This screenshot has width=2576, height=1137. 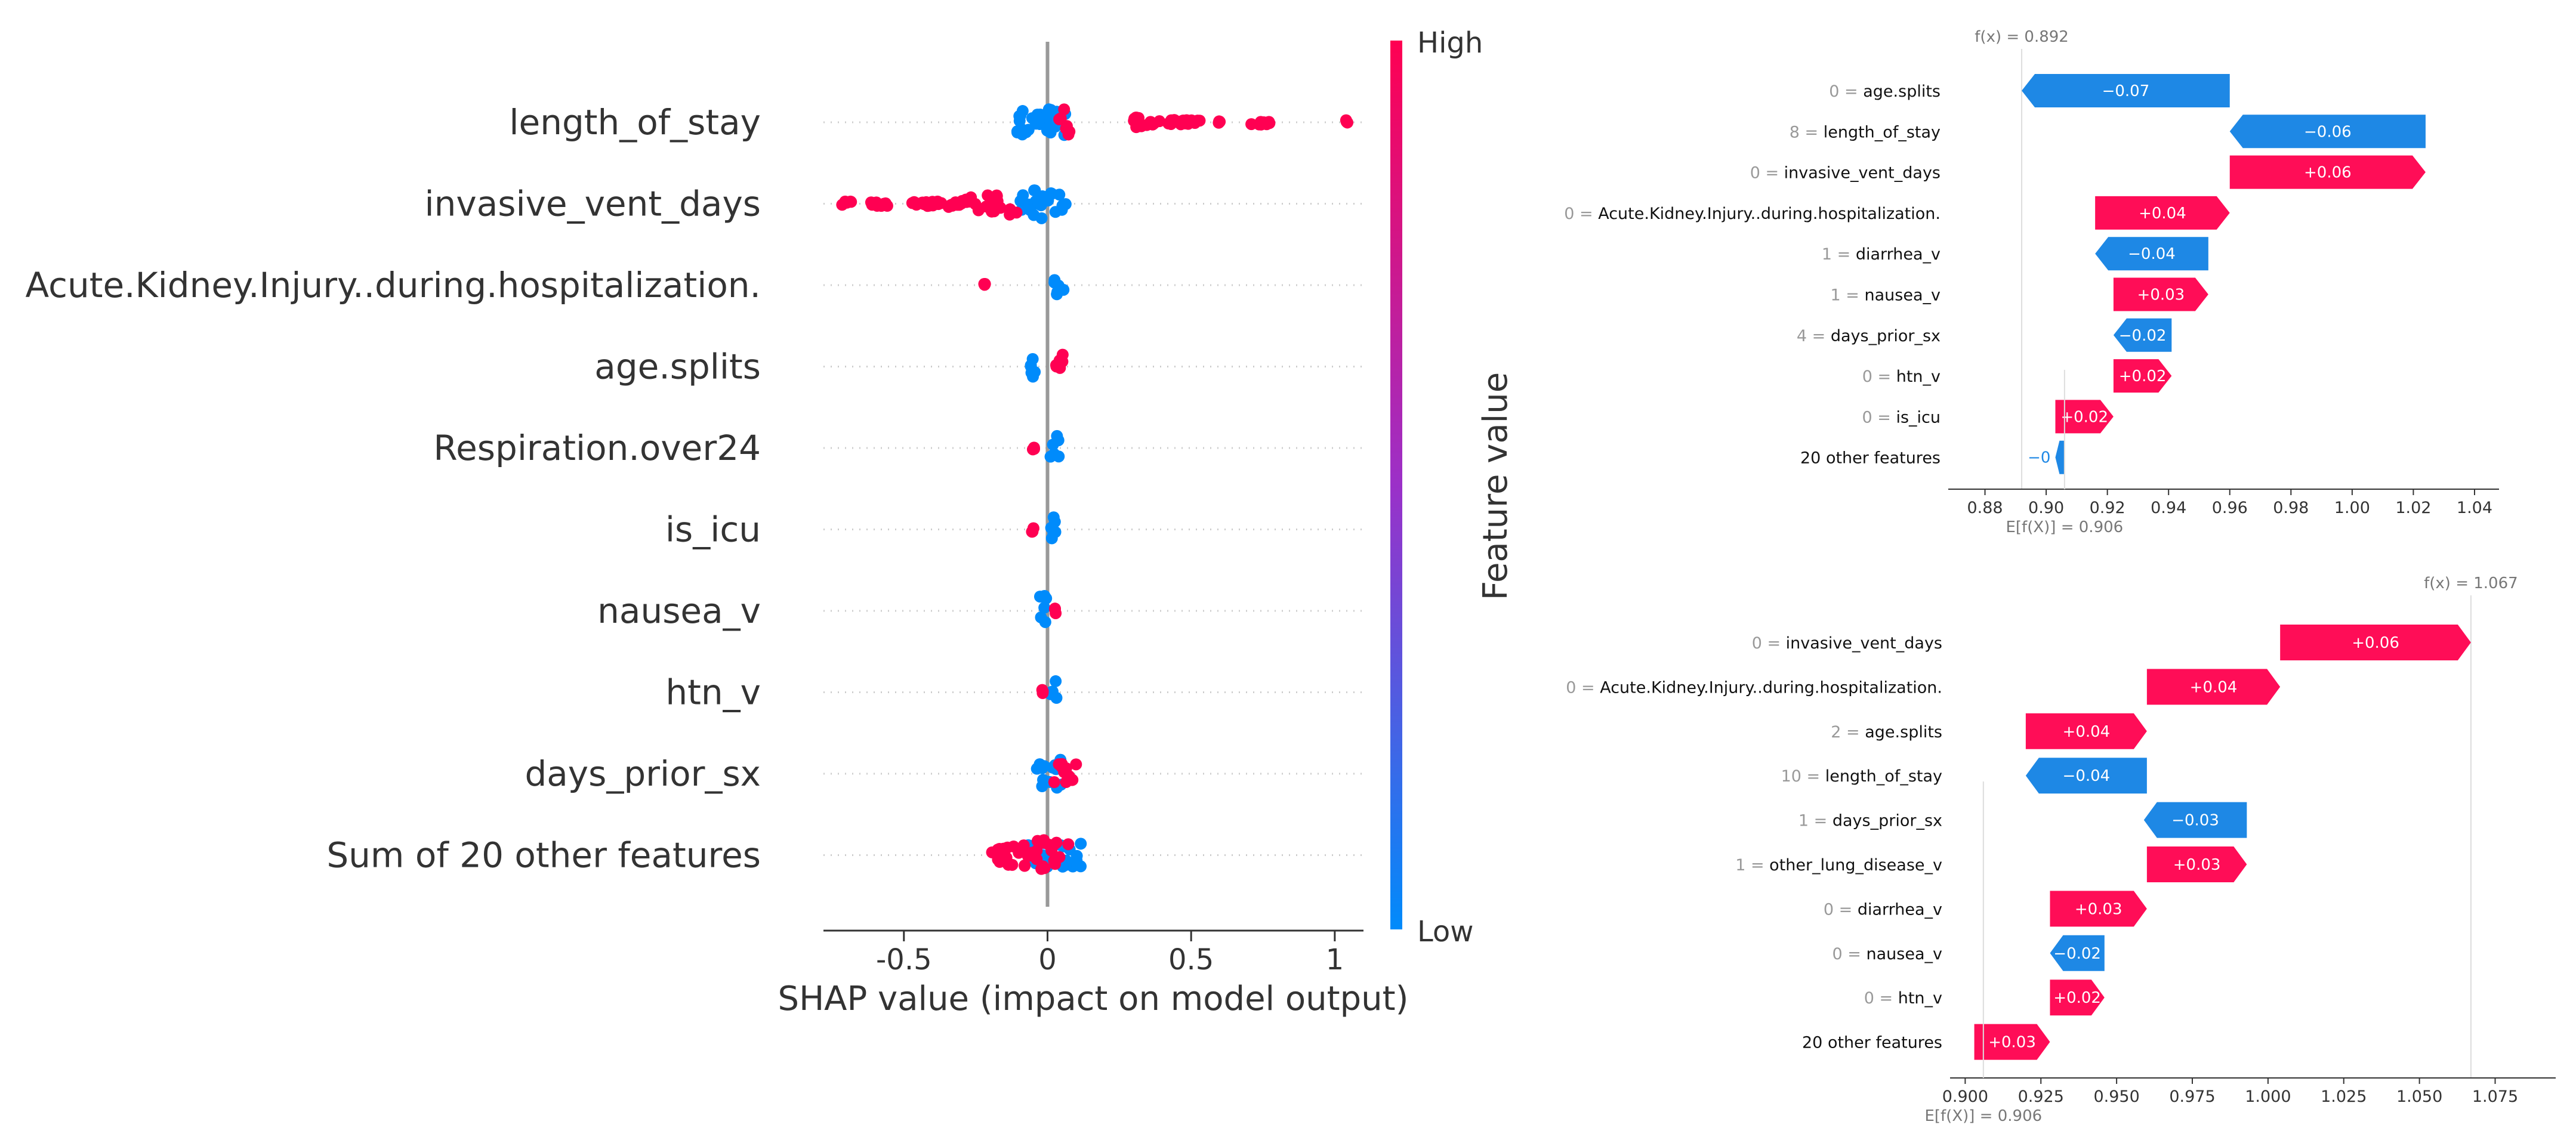 I want to click on feature-label: 0 = htn_v, so click(x=1903, y=999).